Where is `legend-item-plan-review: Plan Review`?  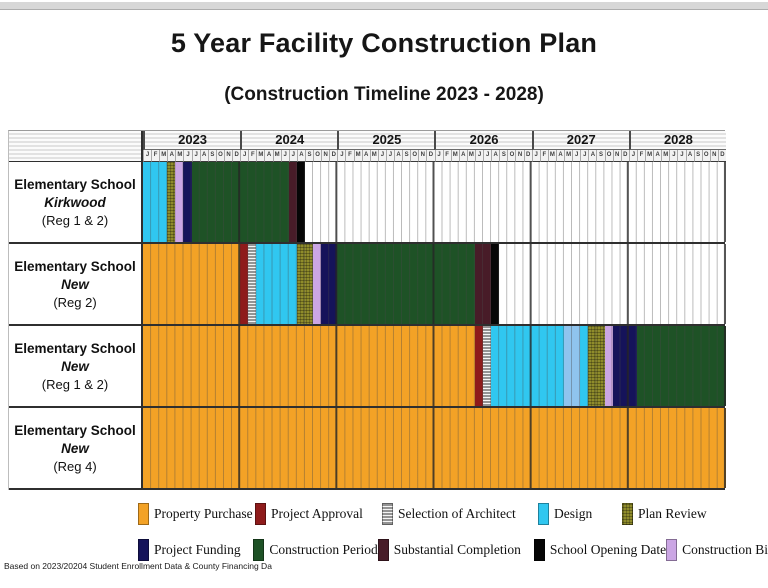
legend-item-plan-review: Plan Review is located at coordinates (664, 513).